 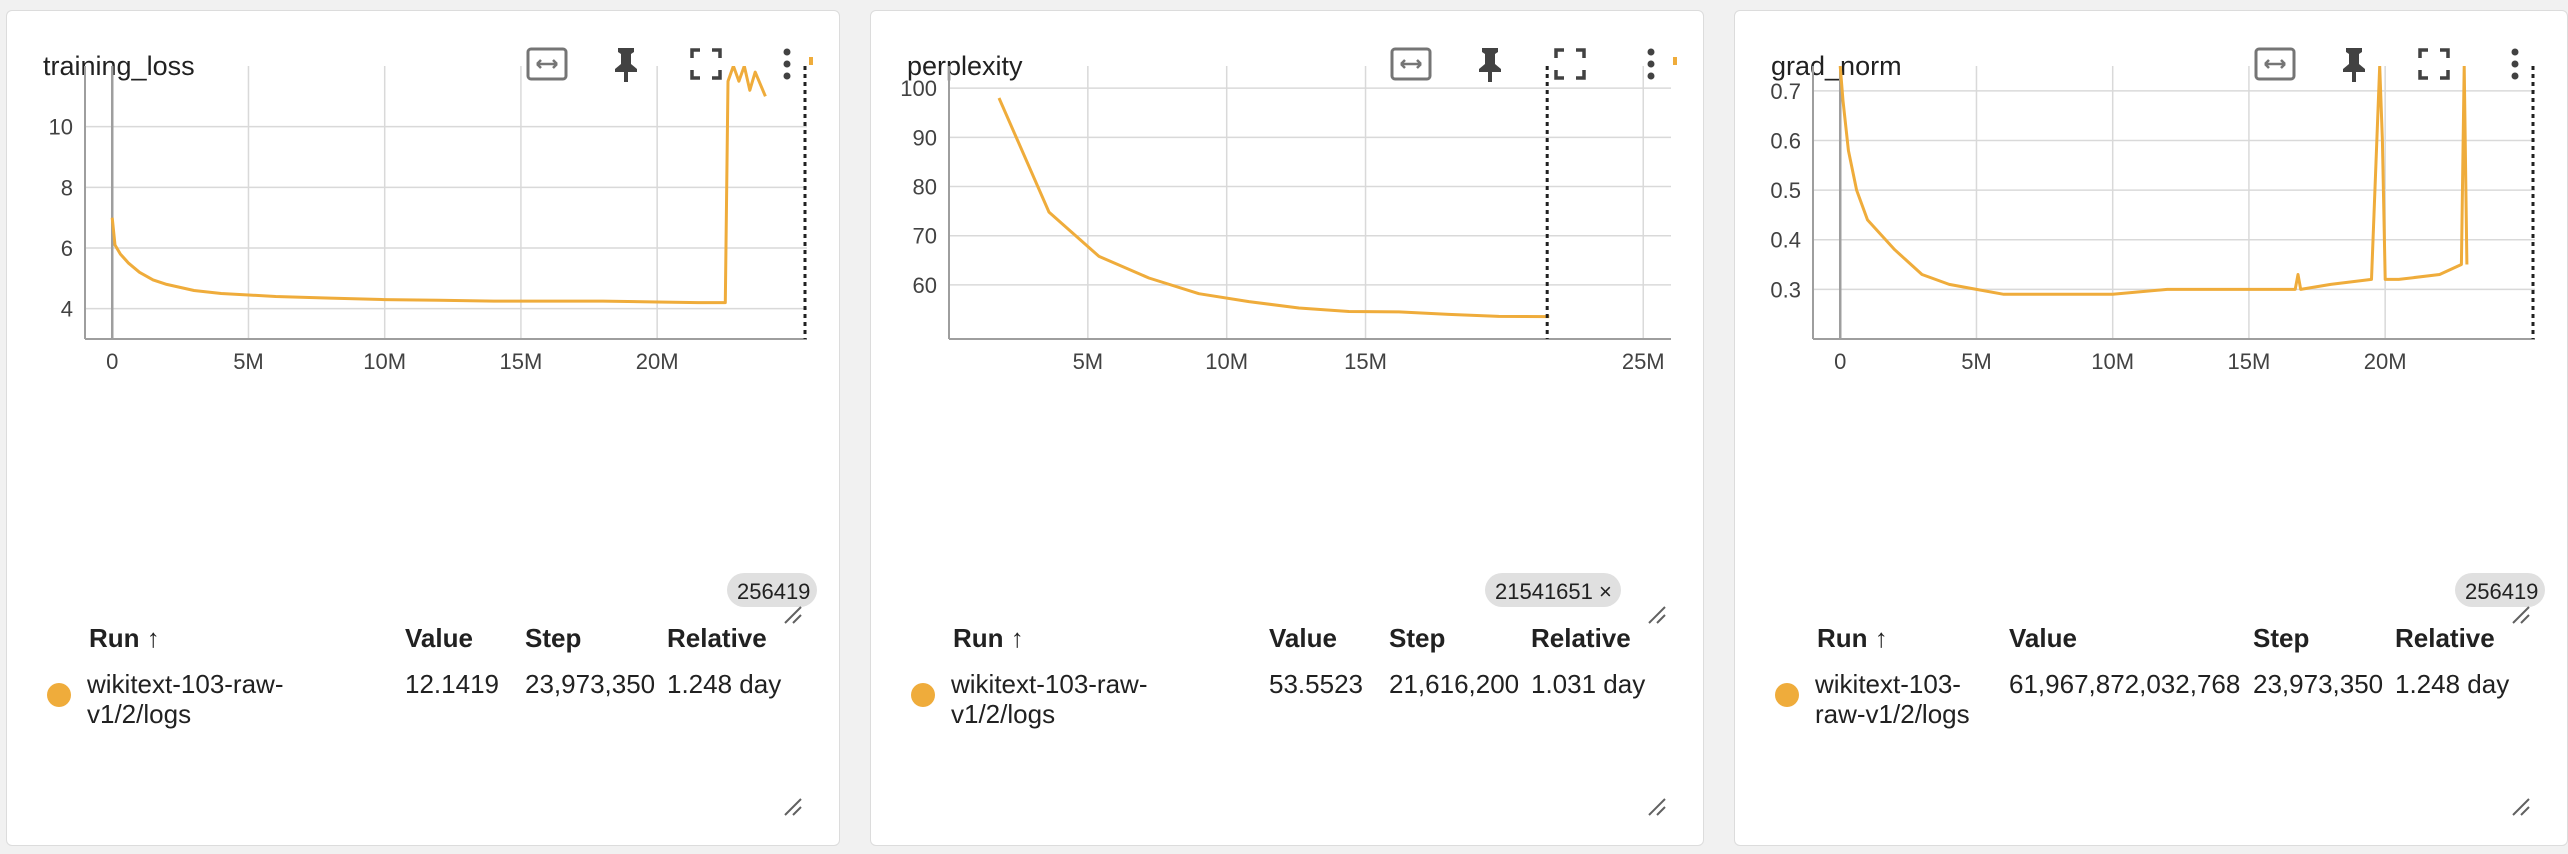 What do you see at coordinates (925, 187) in the screenshot?
I see `y-tick-label: 80` at bounding box center [925, 187].